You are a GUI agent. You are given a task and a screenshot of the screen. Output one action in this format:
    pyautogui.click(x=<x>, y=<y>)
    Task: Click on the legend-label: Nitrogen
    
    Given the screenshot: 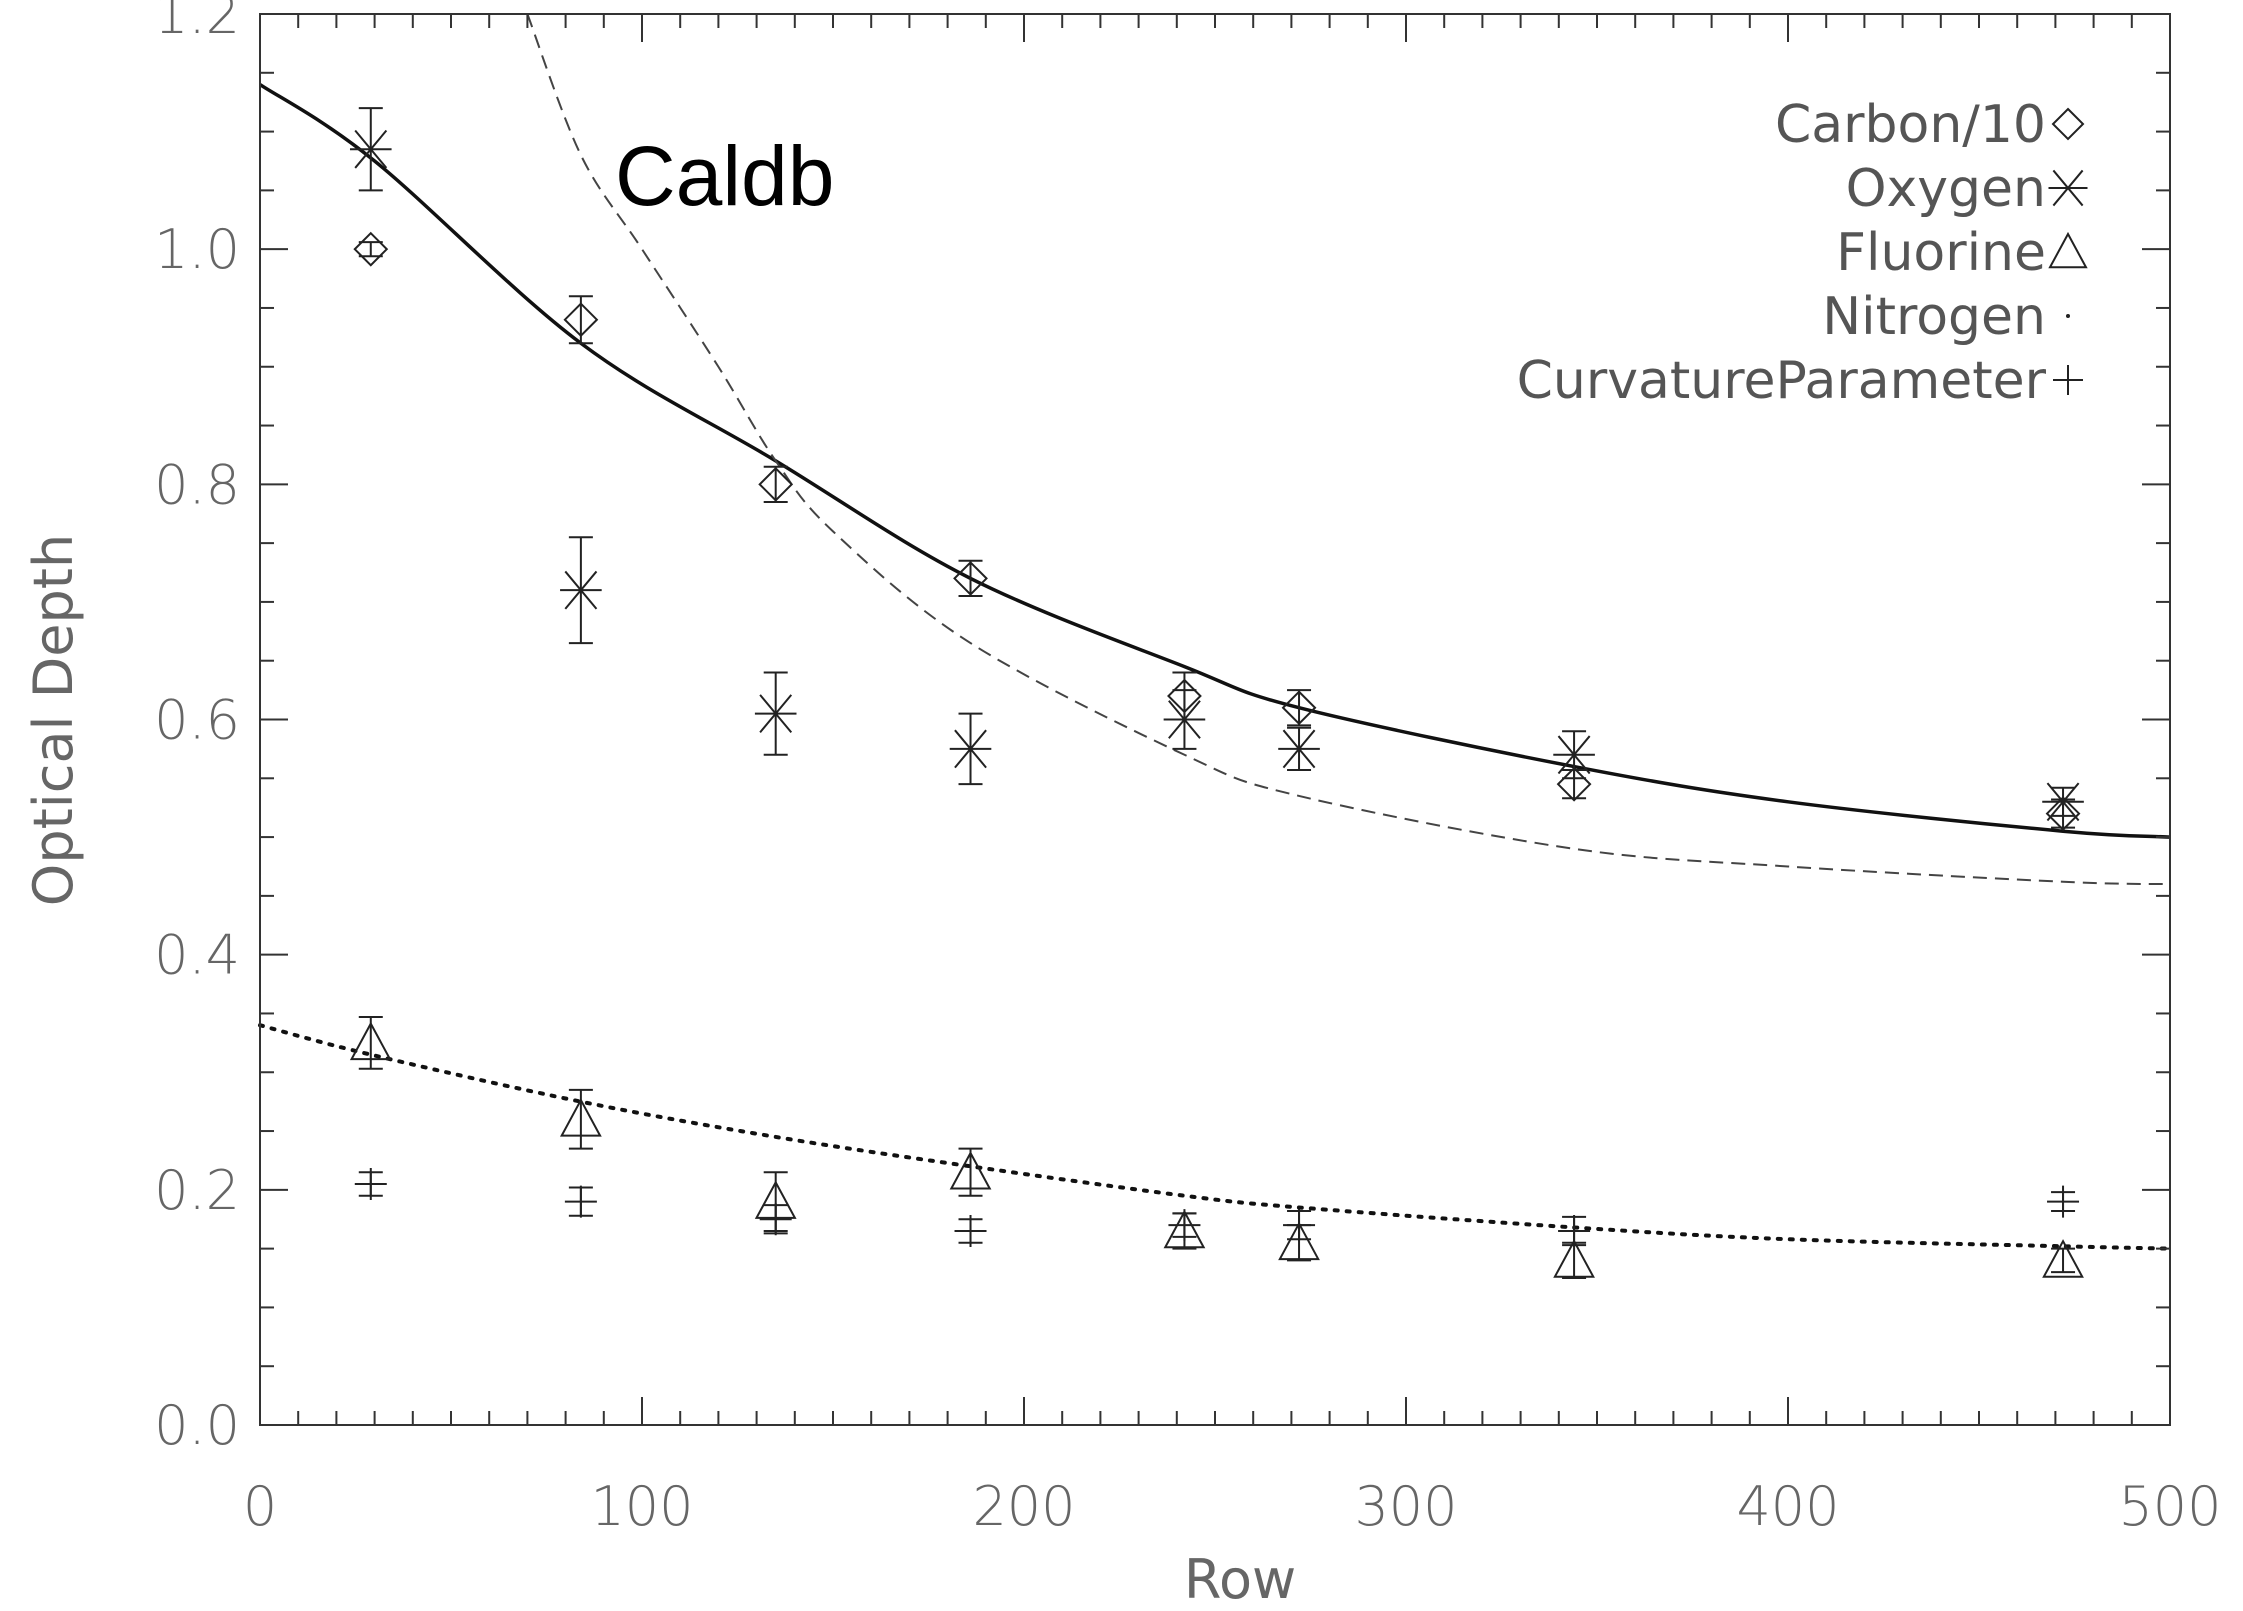 What is the action you would take?
    pyautogui.click(x=1934, y=317)
    